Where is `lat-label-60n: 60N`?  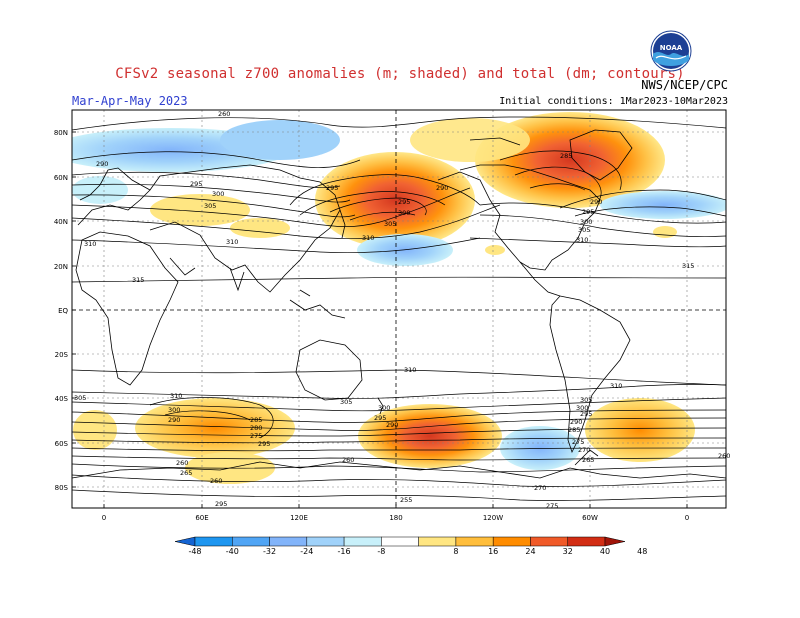 lat-label-60n: 60N is located at coordinates (61, 178).